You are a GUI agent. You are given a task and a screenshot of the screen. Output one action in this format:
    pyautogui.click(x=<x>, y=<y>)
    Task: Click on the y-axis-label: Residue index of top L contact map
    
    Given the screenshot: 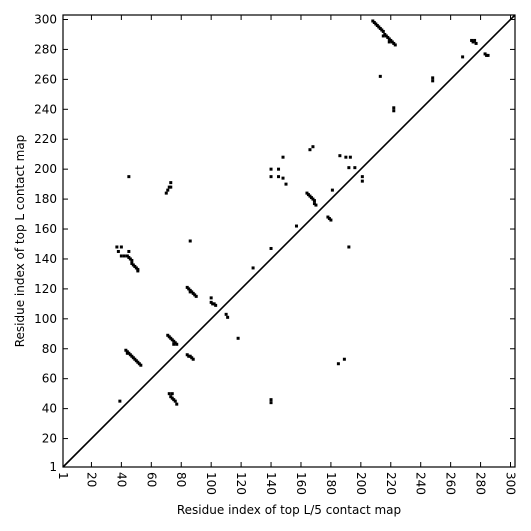 What is the action you would take?
    pyautogui.click(x=20, y=241)
    